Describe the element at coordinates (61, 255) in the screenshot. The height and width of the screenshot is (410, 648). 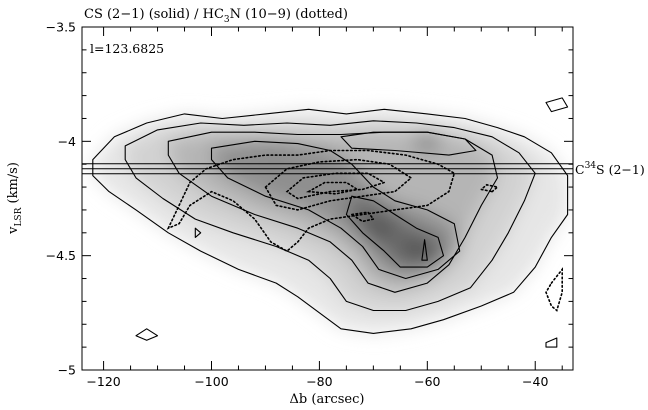
I see `y-tick-label: −4.5` at that location.